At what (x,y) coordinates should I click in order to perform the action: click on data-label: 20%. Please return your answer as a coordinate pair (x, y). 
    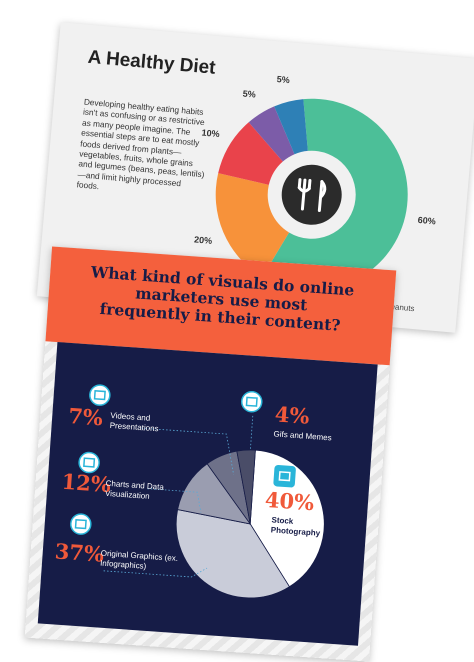
    Looking at the image, I should click on (203, 240).